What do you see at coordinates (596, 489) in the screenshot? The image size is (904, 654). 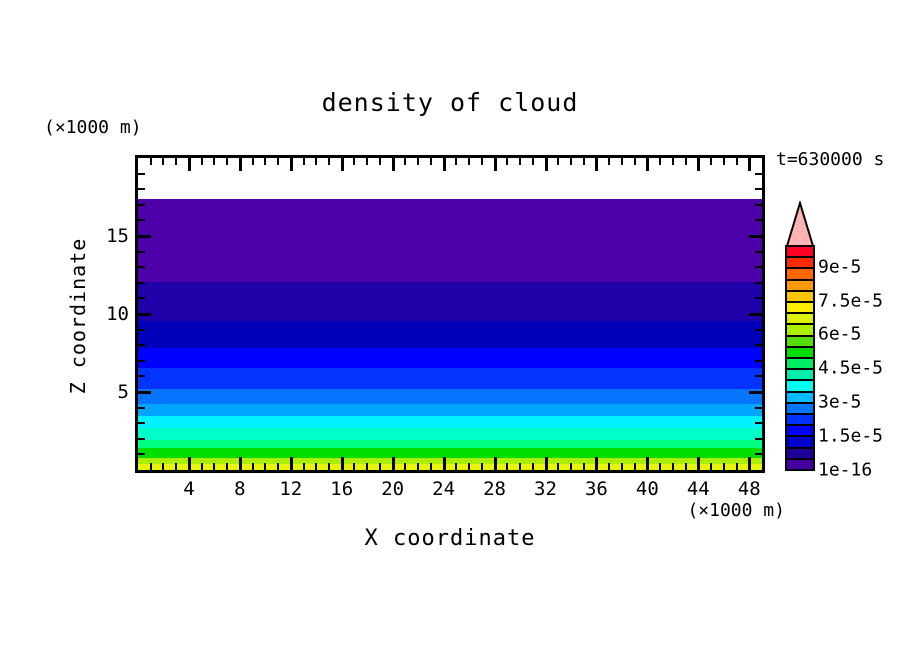 I see `x-tick-label: 36` at bounding box center [596, 489].